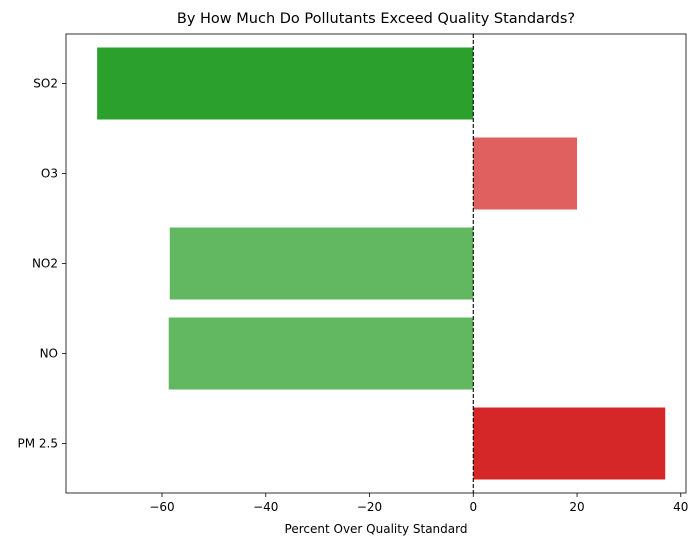 The height and width of the screenshot is (547, 696). I want to click on y-ticks-group: PM 2.5 NO NO2 O3 SO2, so click(42, 264).